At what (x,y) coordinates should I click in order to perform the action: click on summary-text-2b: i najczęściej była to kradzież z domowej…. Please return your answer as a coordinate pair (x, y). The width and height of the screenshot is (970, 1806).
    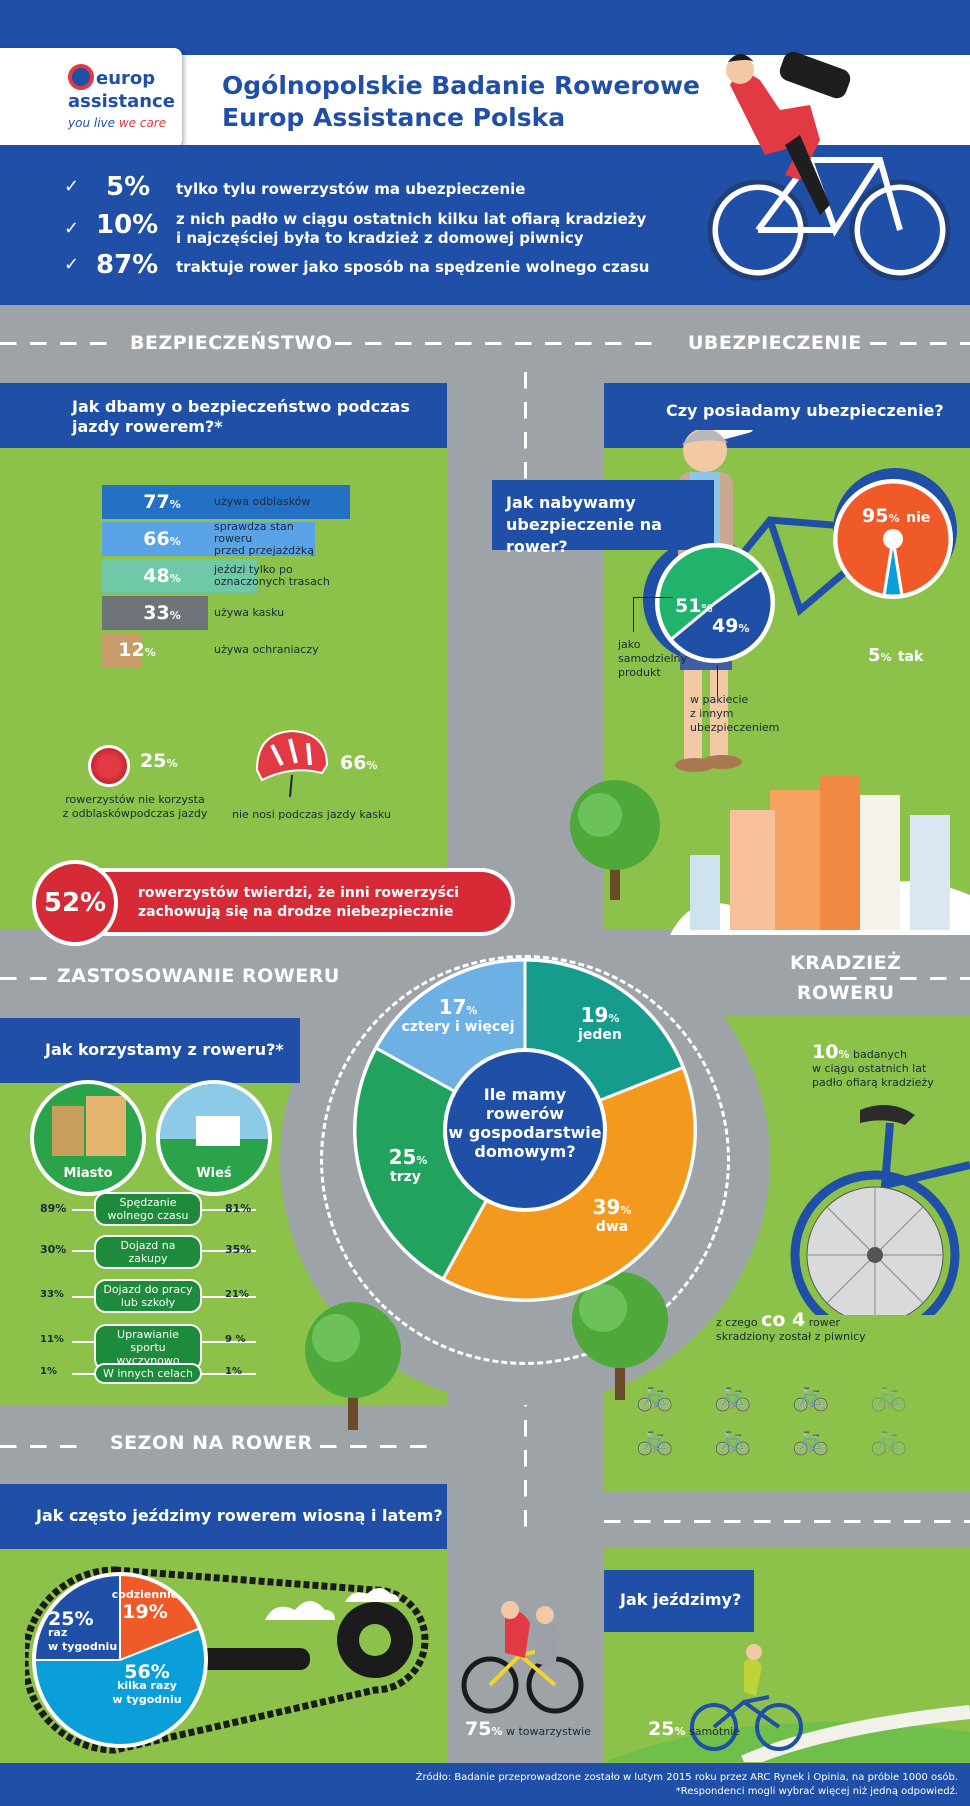
    Looking at the image, I should click on (380, 238).